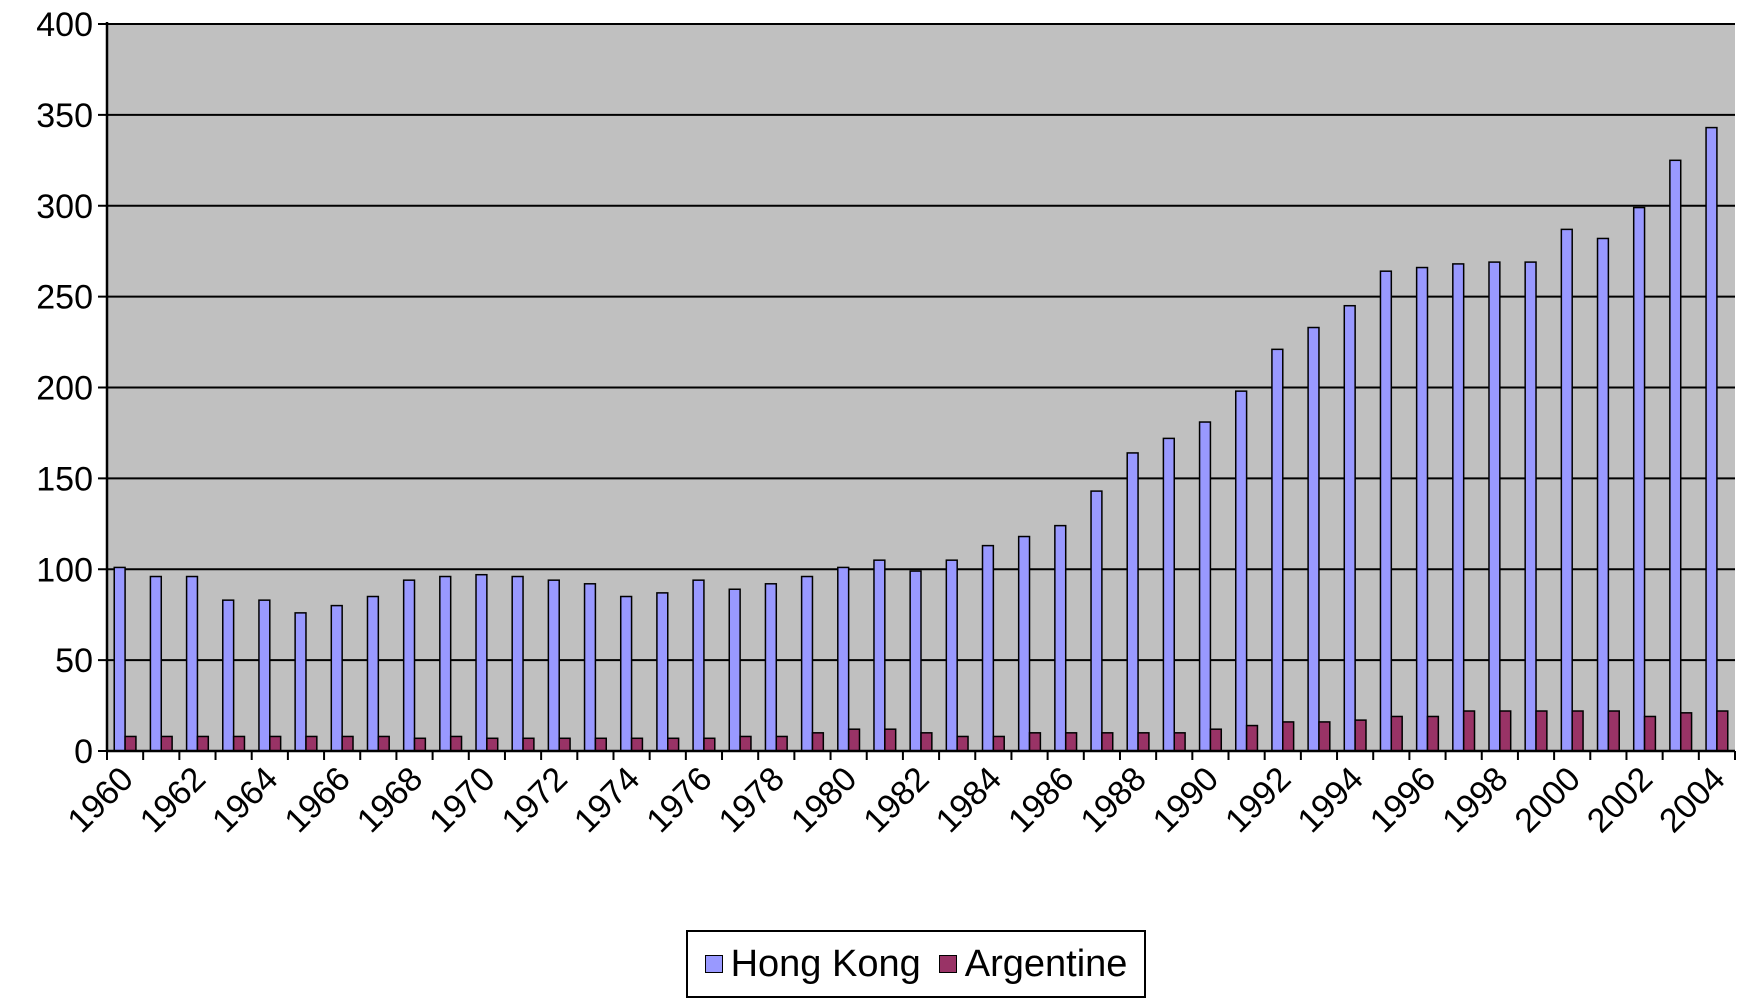  Describe the element at coordinates (626, 673) in the screenshot. I see `bar-hong-kong-1974` at that location.